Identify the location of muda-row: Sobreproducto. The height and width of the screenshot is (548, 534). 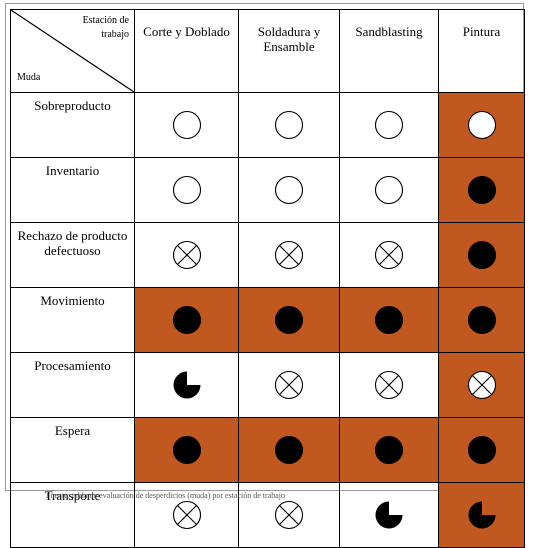
(267, 125).